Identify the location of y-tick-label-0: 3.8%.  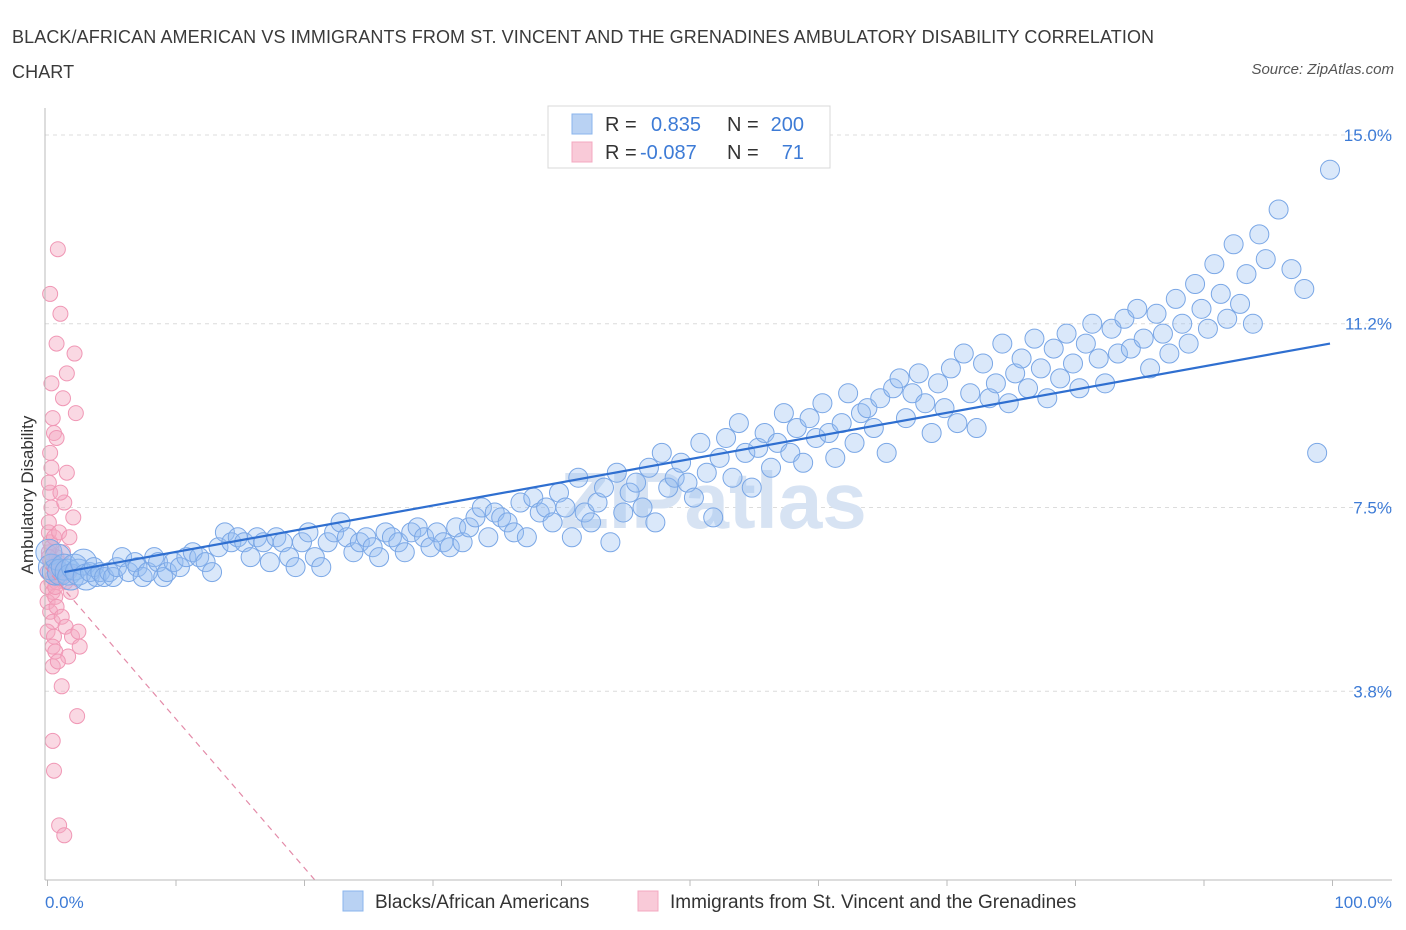
(1372, 691).